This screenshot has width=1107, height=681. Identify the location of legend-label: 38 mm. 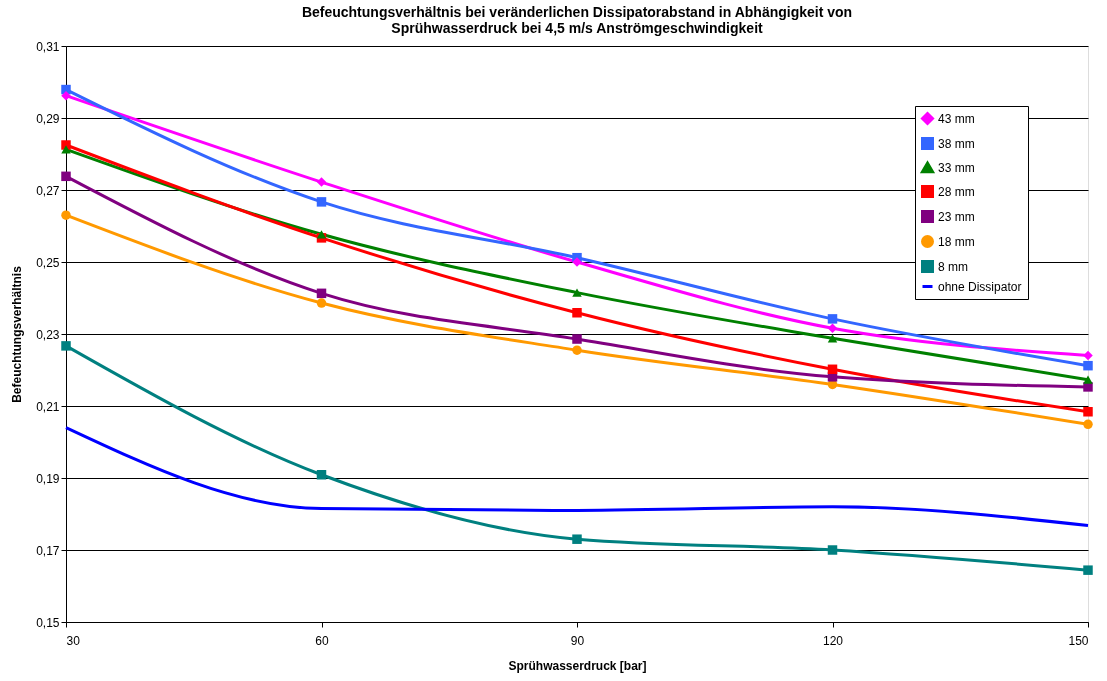
(956, 143).